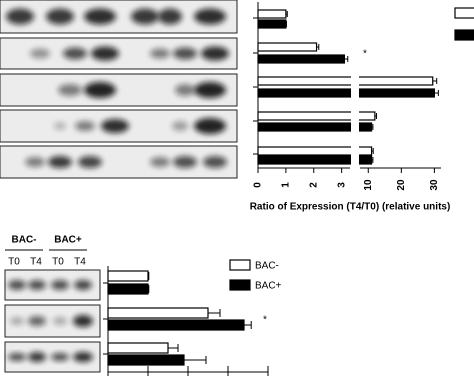 The height and width of the screenshot is (376, 474). I want to click on x-tick-label: 3, so click(341, 185).